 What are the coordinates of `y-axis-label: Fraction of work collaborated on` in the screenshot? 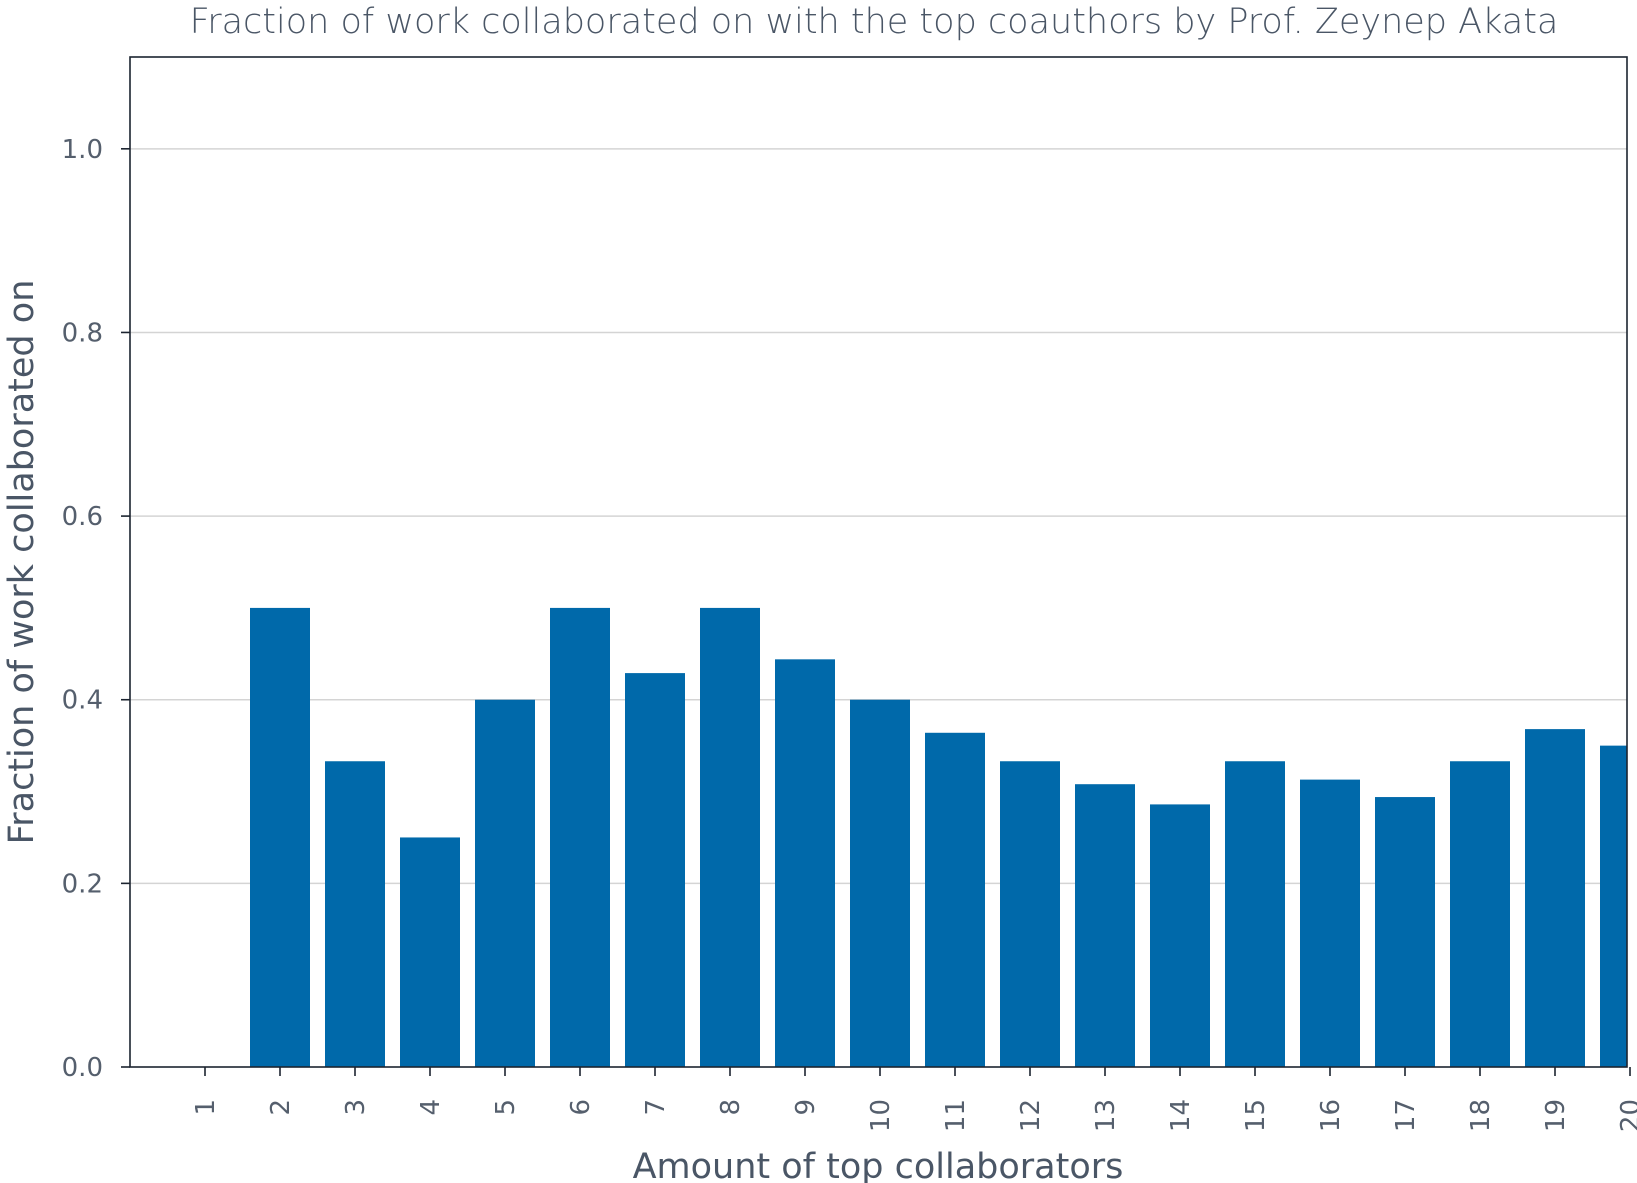 It's located at (22, 562).